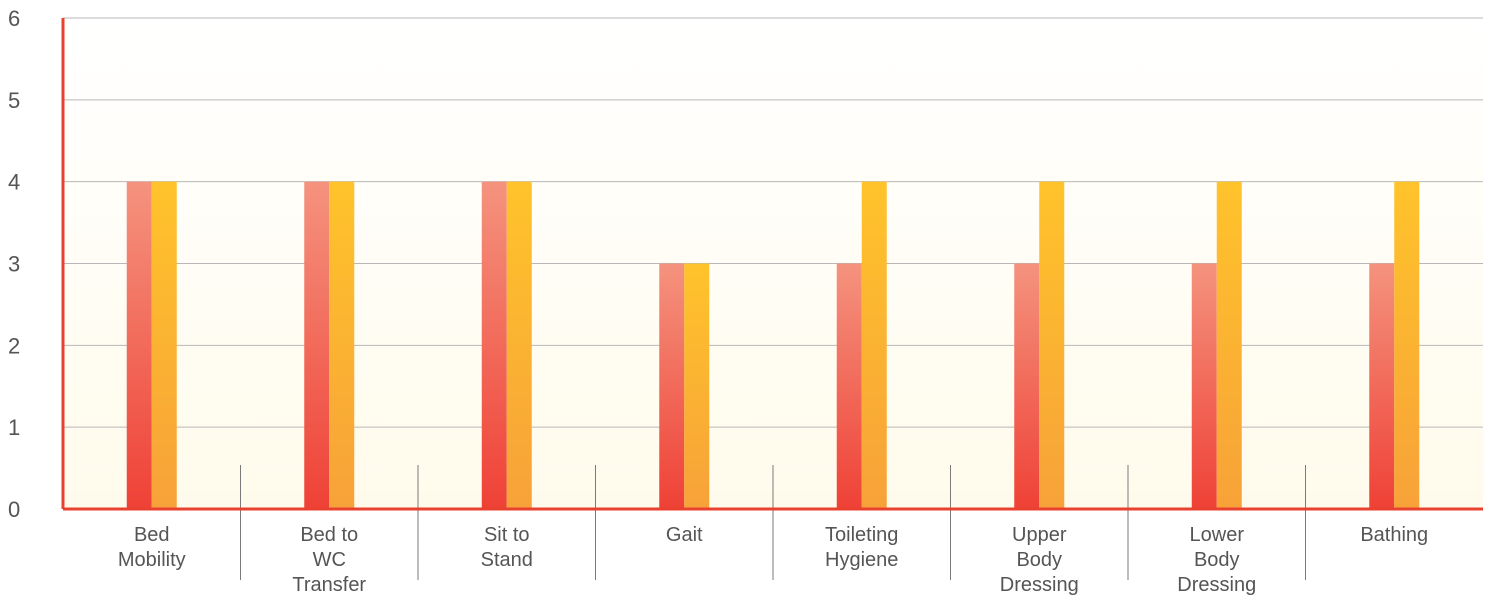 The image size is (1490, 609). I want to click on y-axis-tick-labels: 0 1 2 3 4 5 6, so click(14, 264).